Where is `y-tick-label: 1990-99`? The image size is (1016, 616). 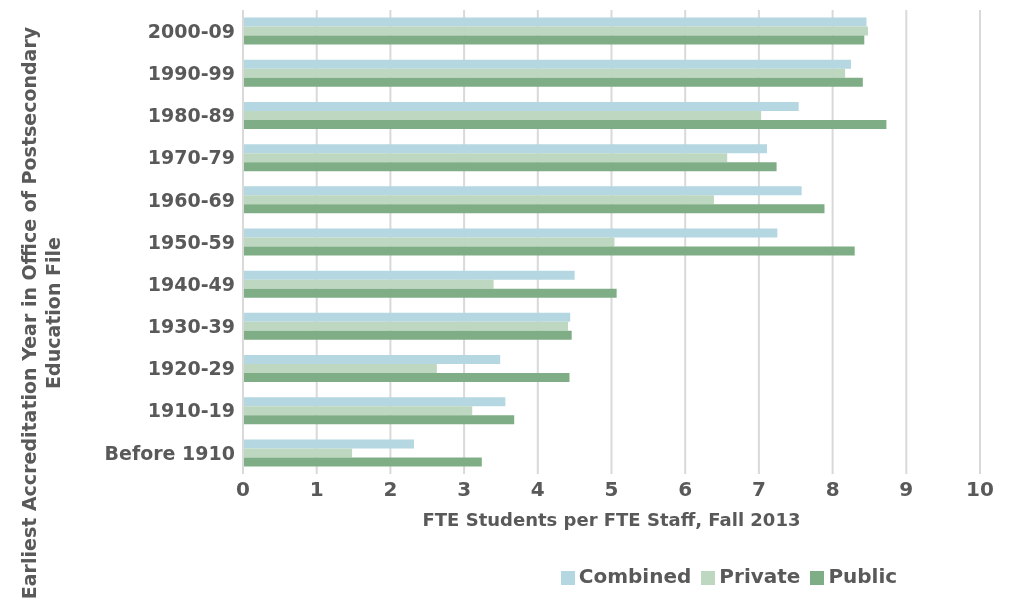 y-tick-label: 1990-99 is located at coordinates (191, 73).